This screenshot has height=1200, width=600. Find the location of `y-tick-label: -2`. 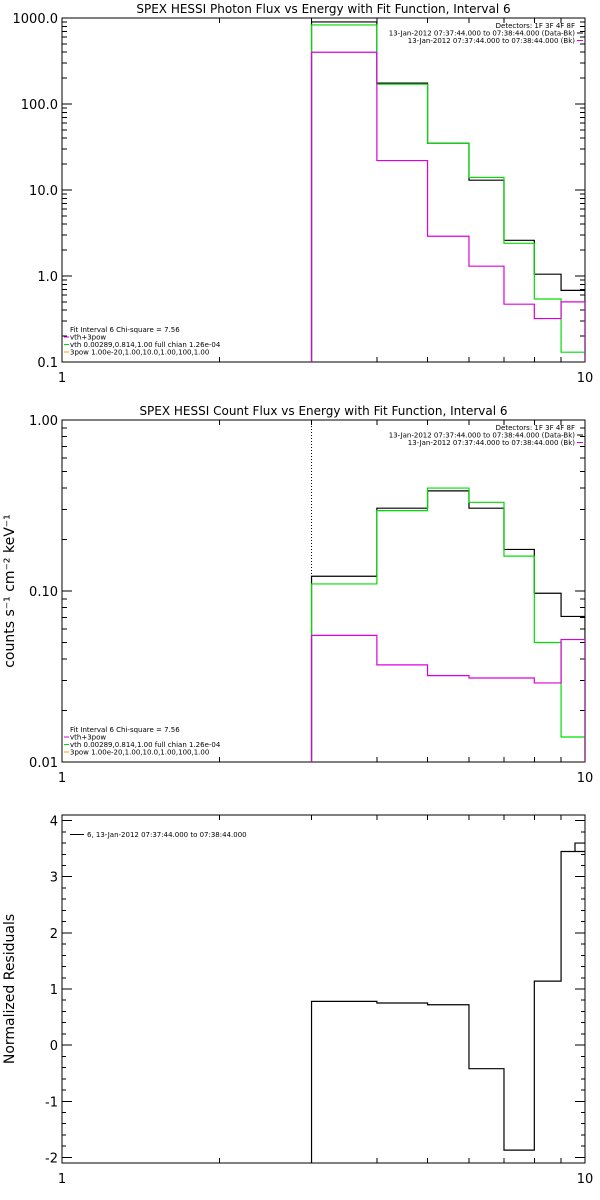

y-tick-label: -2 is located at coordinates (51, 1158).